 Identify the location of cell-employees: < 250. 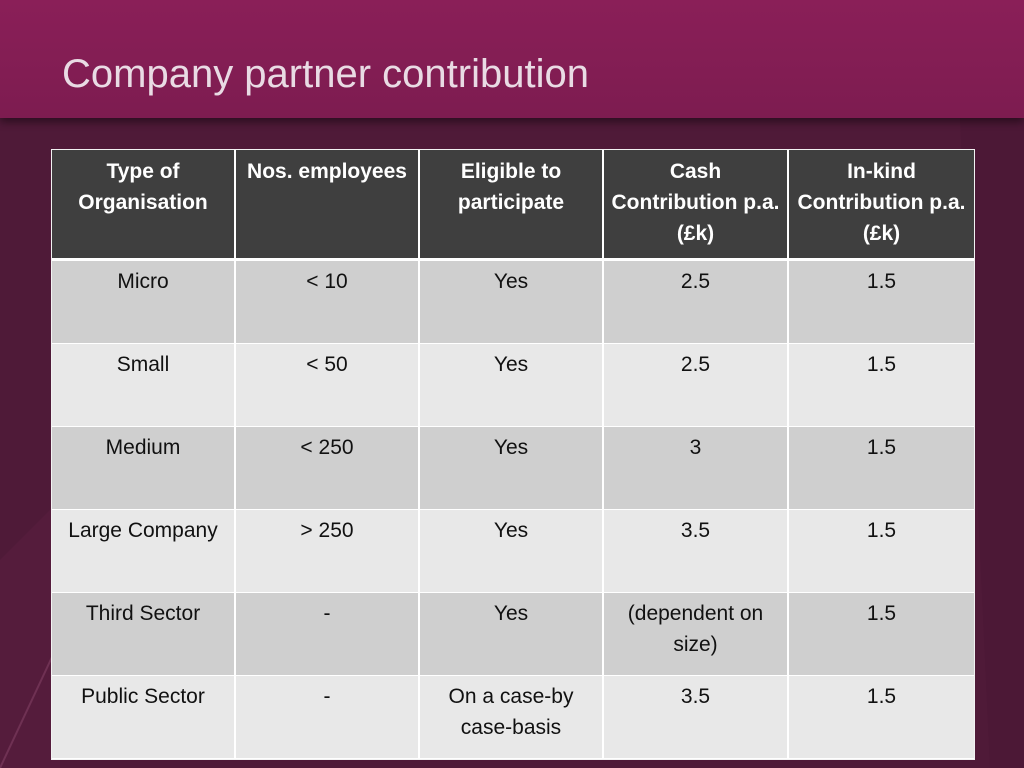
(328, 468).